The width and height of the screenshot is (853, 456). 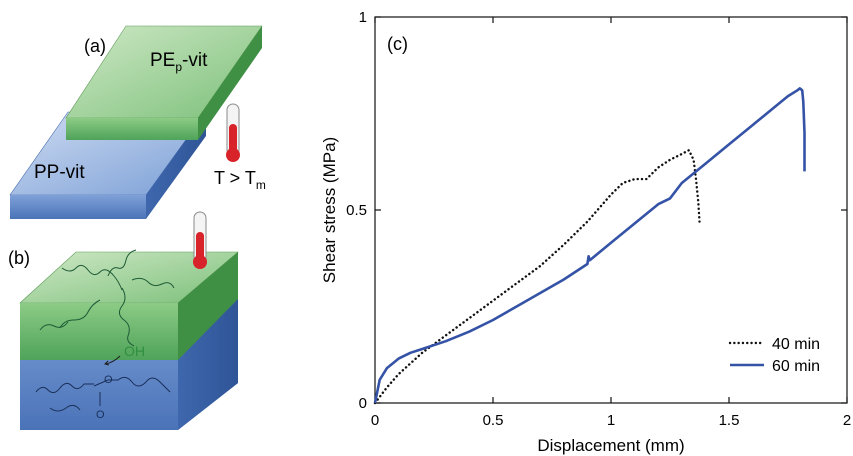 I want to click on x-axis-label: Displacement (mm), so click(x=610, y=445).